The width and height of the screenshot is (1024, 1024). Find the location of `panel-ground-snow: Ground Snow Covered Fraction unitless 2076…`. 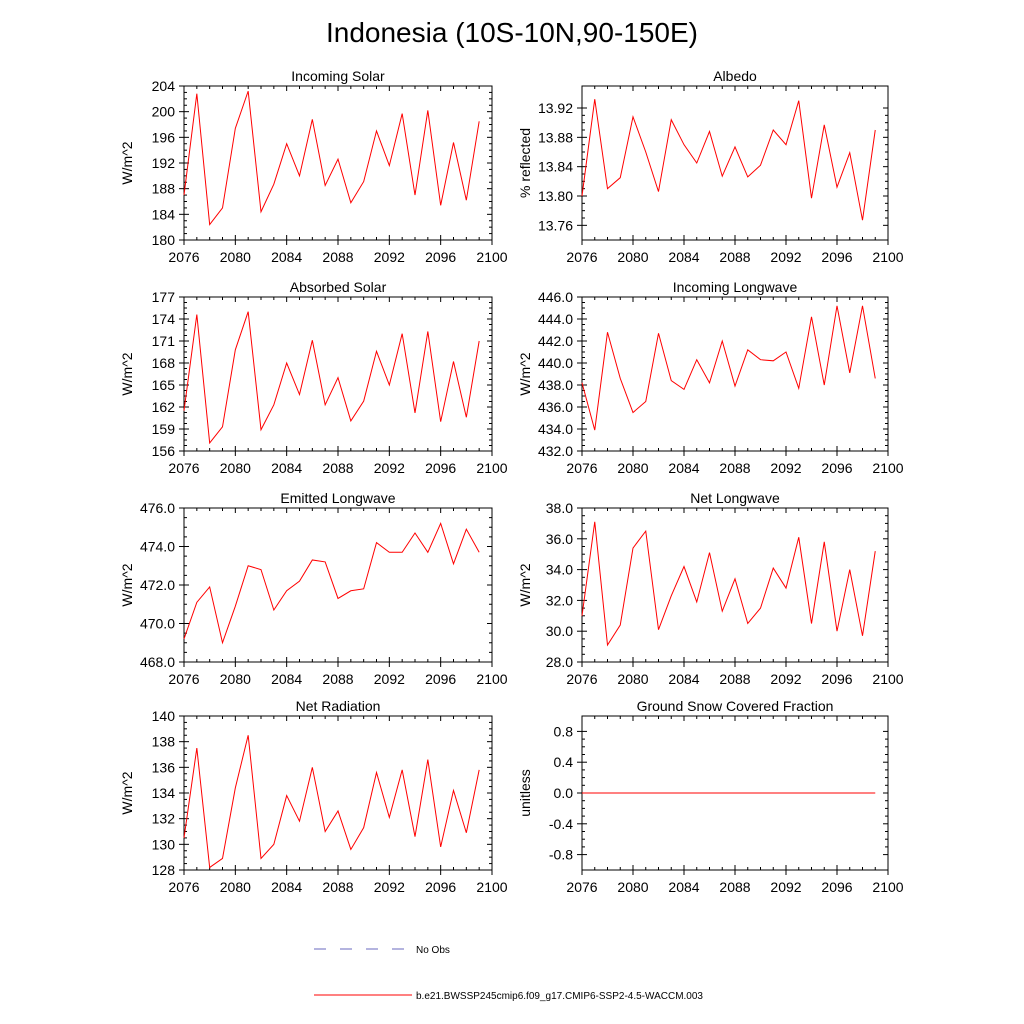

panel-ground-snow: Ground Snow Covered Fraction unitless 2076… is located at coordinates (710, 796).